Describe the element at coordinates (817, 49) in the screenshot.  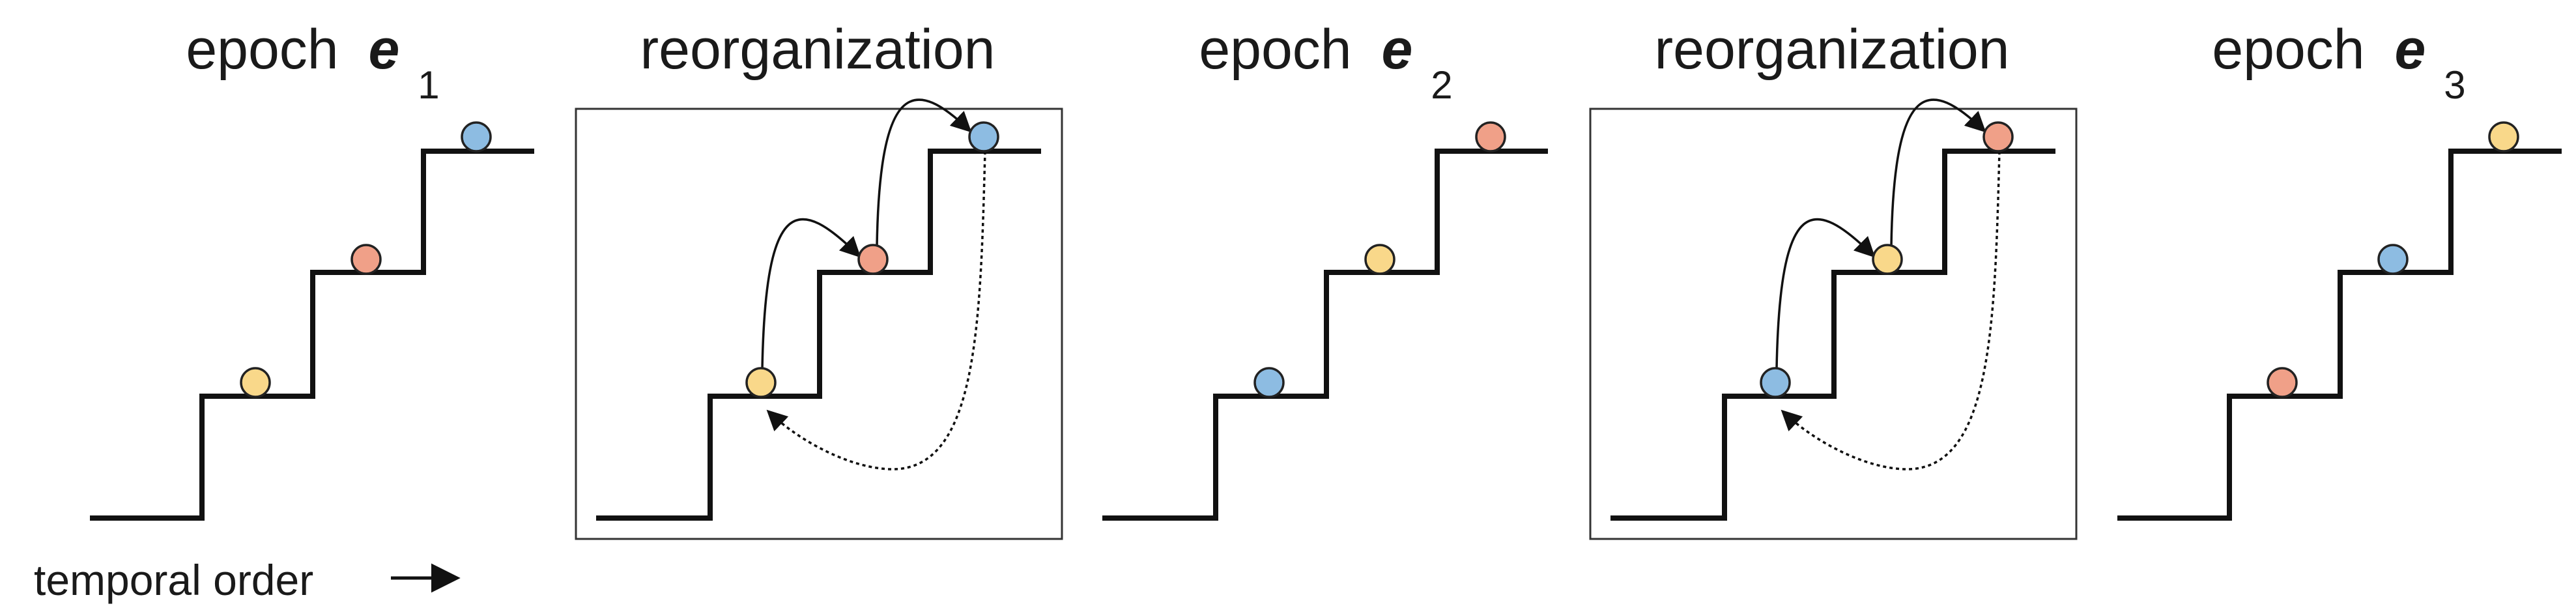
I see `panel-title-reorganization-1: reorganization` at that location.